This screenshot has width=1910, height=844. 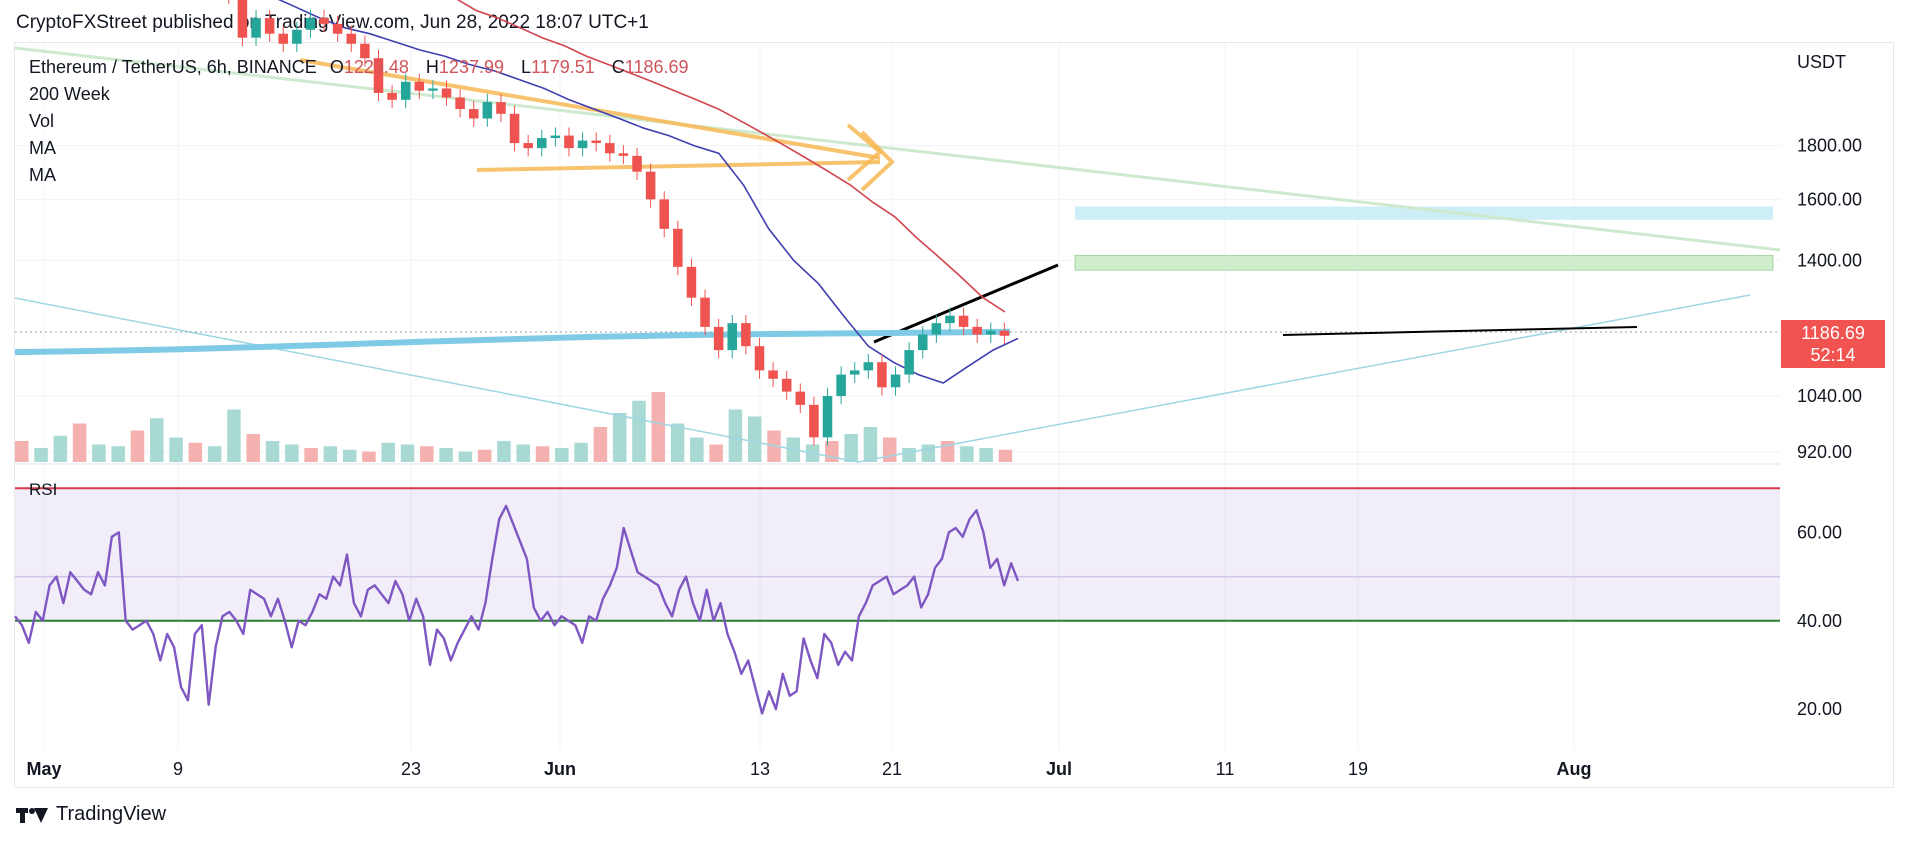 What do you see at coordinates (618, 67) in the screenshot?
I see `legend-c-label: C` at bounding box center [618, 67].